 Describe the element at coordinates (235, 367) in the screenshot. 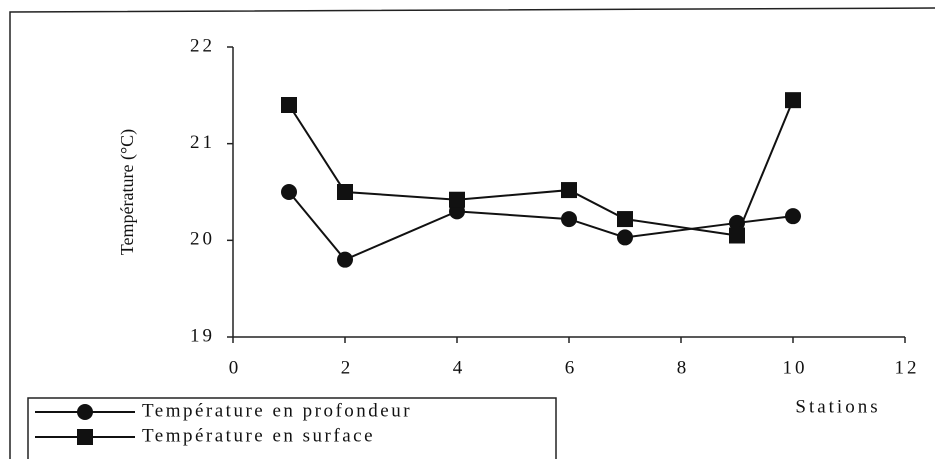

I see `x-tick-label: 0` at that location.